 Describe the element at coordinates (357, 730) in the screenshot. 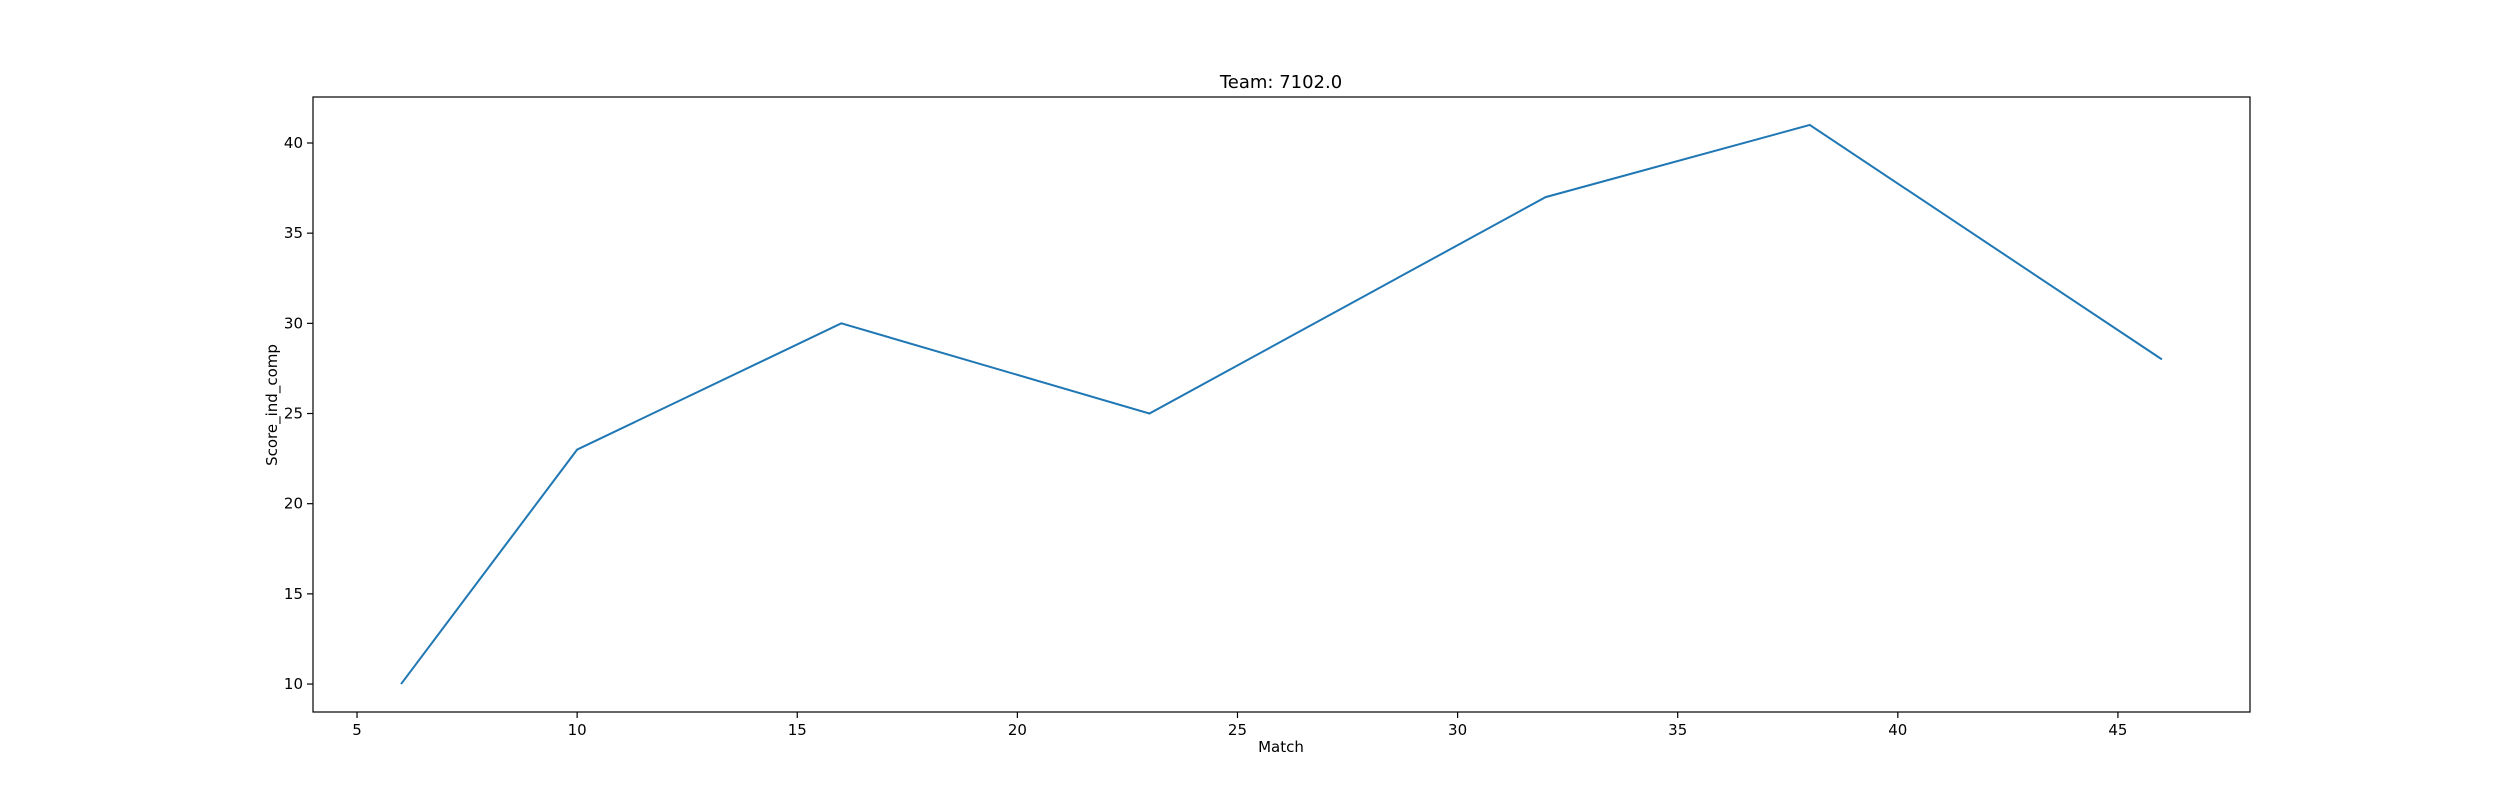

I see `x-tick-label: 5` at that location.